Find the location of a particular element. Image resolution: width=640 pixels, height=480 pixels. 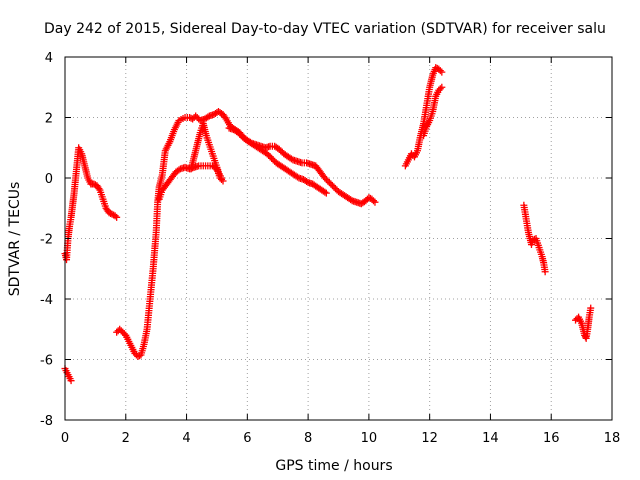

y-axis-title: SDTVAR / TECUs is located at coordinates (15, 239).